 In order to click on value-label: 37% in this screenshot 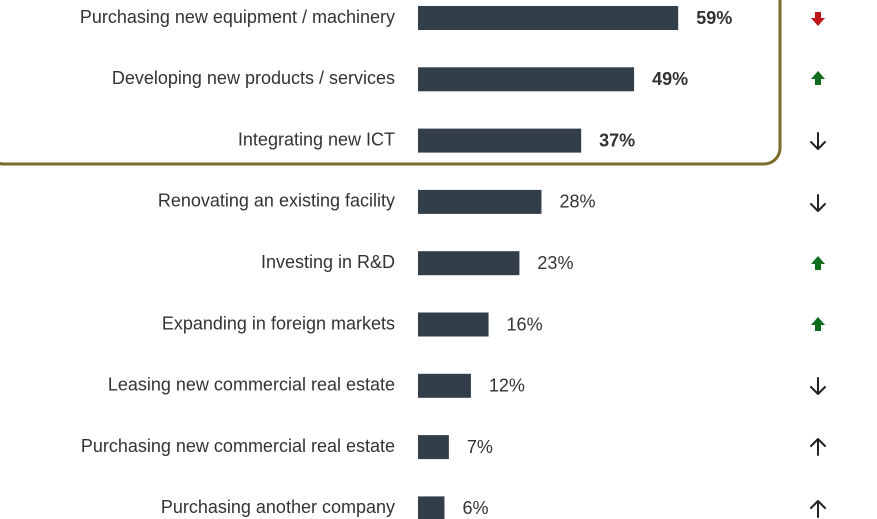, I will do `click(617, 140)`.